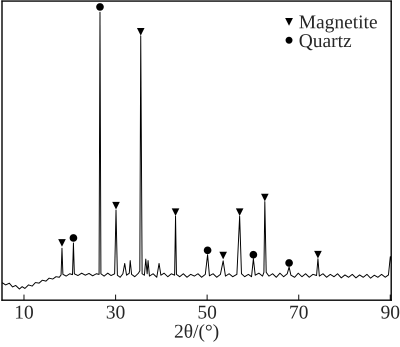  What do you see at coordinates (207, 312) in the screenshot?
I see `x-tick-label: 50` at bounding box center [207, 312].